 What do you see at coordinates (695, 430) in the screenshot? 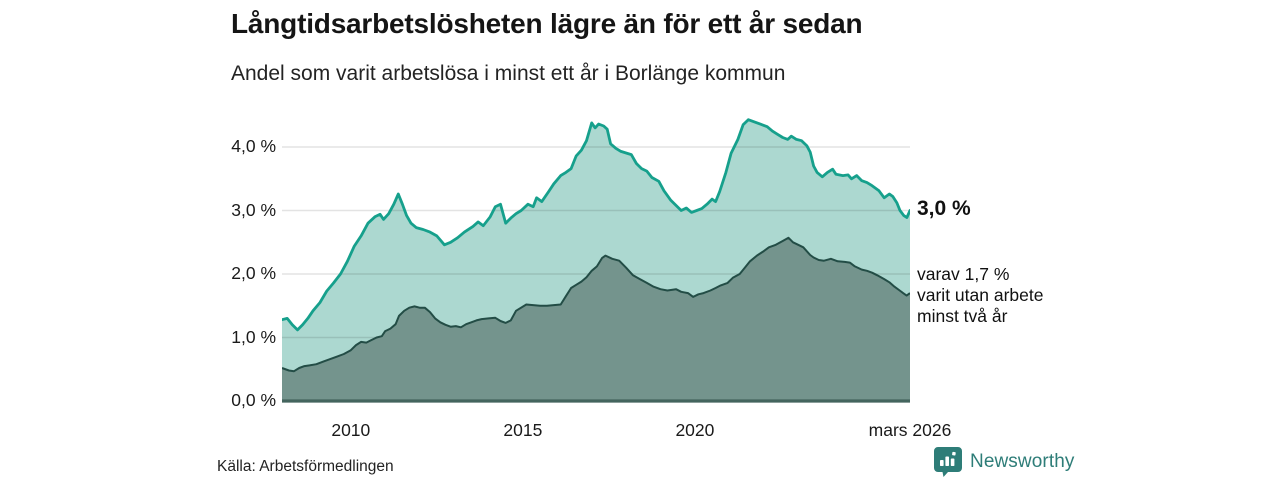
I see `x-tick-label: 2020` at bounding box center [695, 430].